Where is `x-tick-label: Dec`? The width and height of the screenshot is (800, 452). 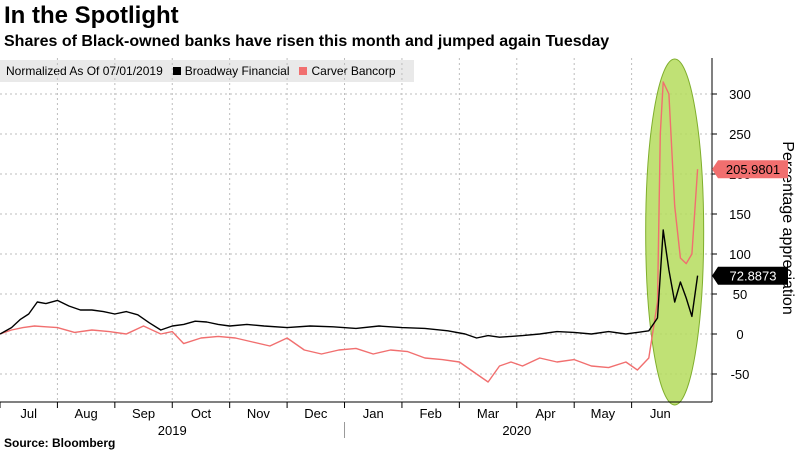
x-tick-label: Dec is located at coordinates (316, 413).